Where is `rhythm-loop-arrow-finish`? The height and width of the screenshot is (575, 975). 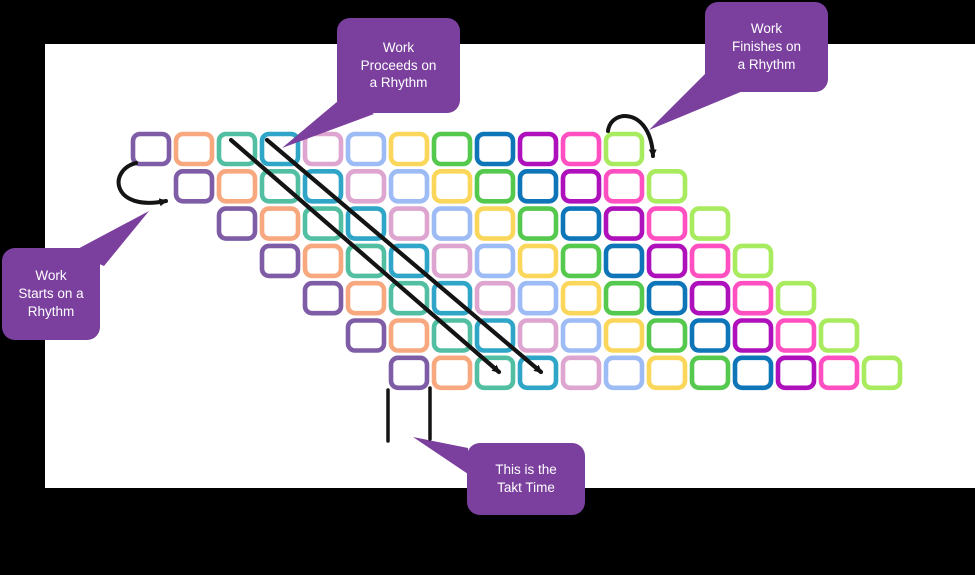
rhythm-loop-arrow-finish is located at coordinates (631, 136).